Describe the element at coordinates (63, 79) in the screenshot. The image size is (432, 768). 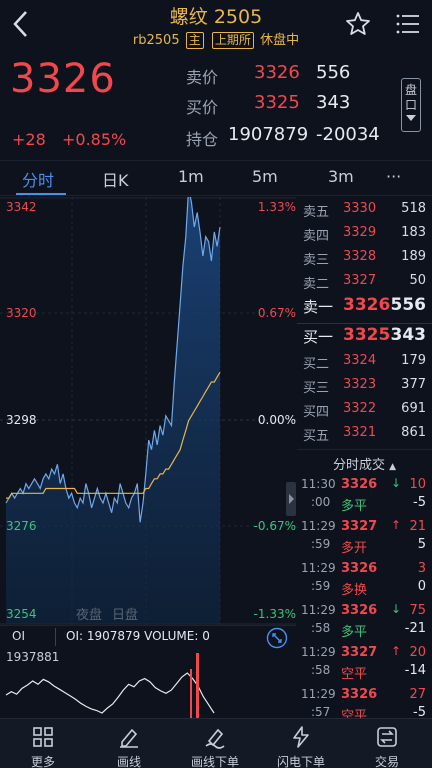
I see `last-price: 3326` at that location.